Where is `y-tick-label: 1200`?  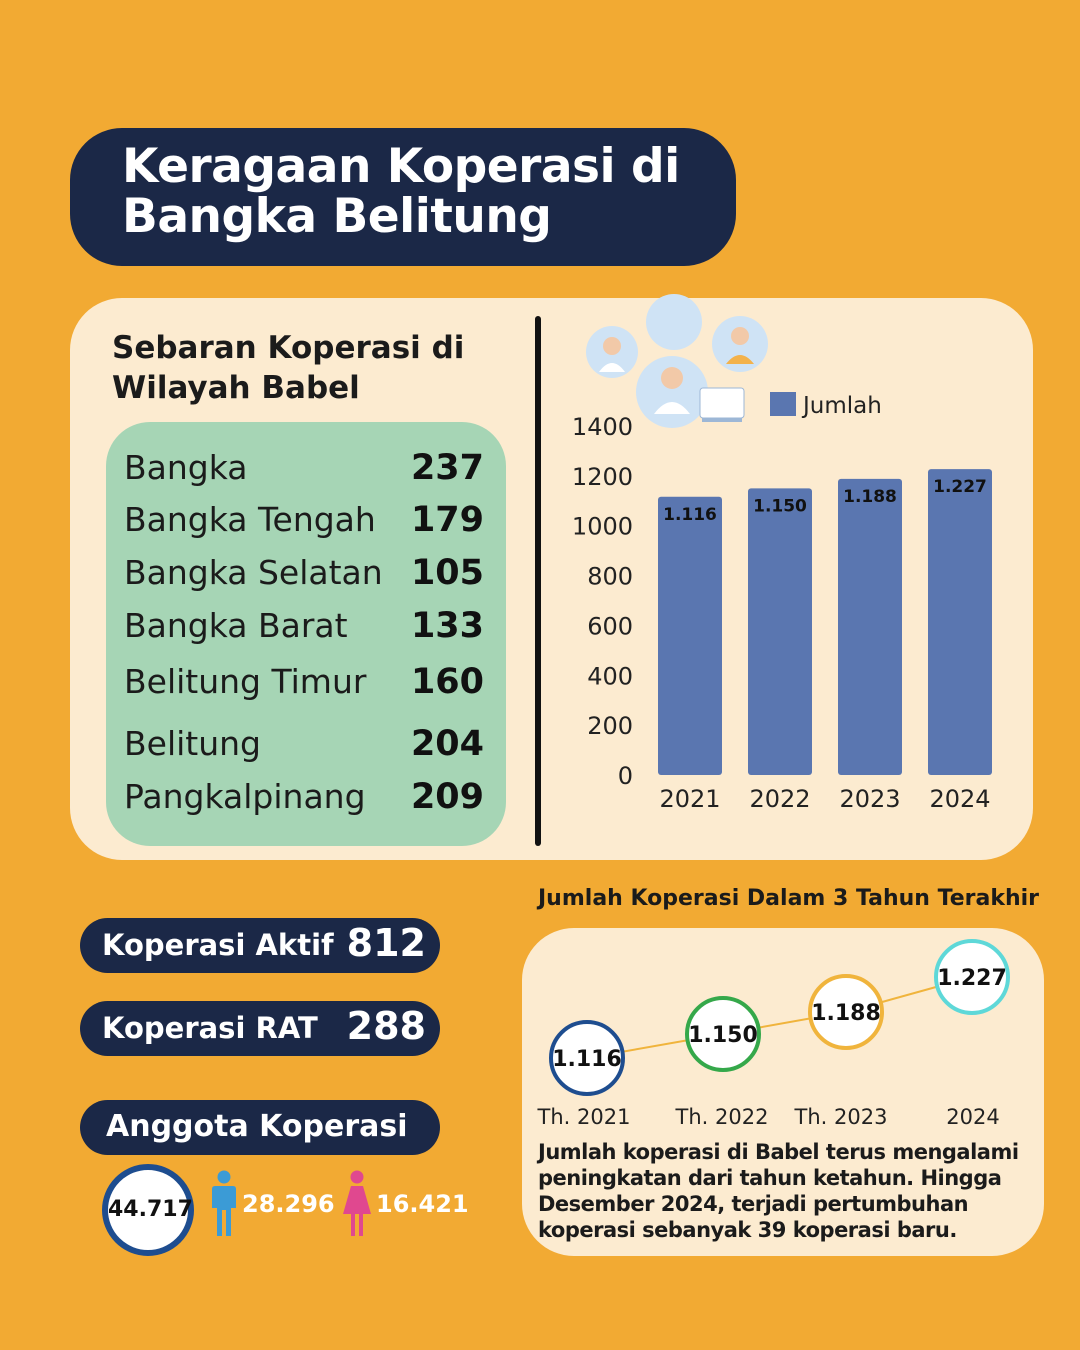 y-tick-label: 1200 is located at coordinates (602, 477).